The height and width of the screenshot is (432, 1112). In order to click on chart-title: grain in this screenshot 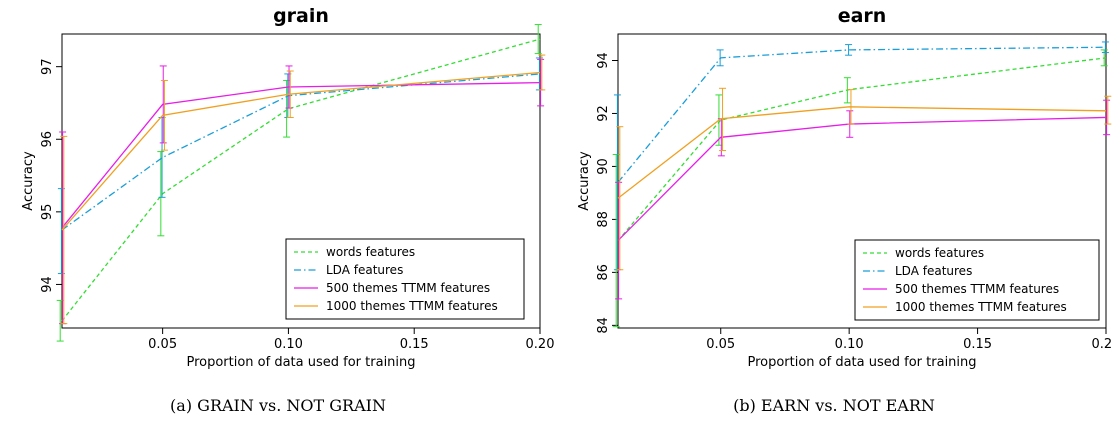, I will do `click(301, 16)`.